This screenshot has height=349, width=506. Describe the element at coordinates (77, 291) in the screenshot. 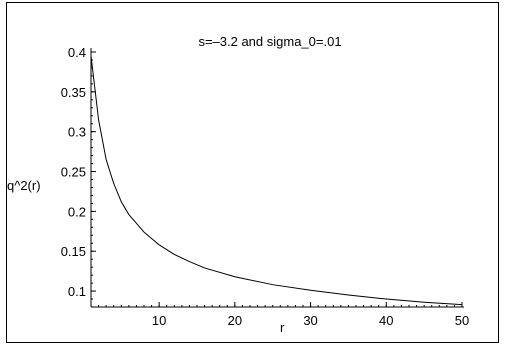

I see `y-tick-label: 0.1` at that location.